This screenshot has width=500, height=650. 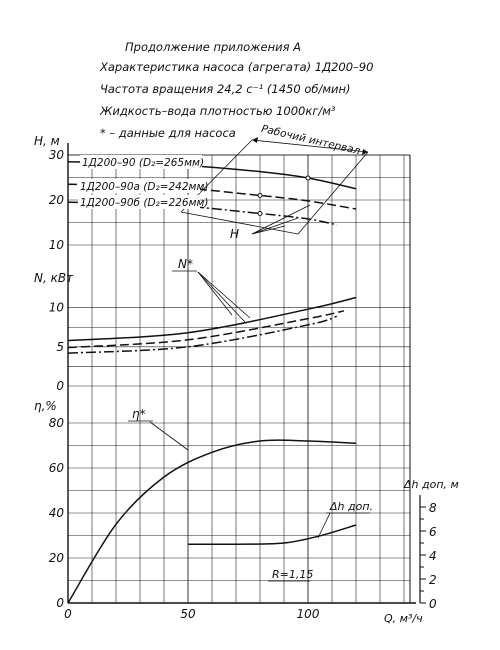 What do you see at coordinates (57, 155) in the screenshot?
I see `head-tick-label: 30` at bounding box center [57, 155].